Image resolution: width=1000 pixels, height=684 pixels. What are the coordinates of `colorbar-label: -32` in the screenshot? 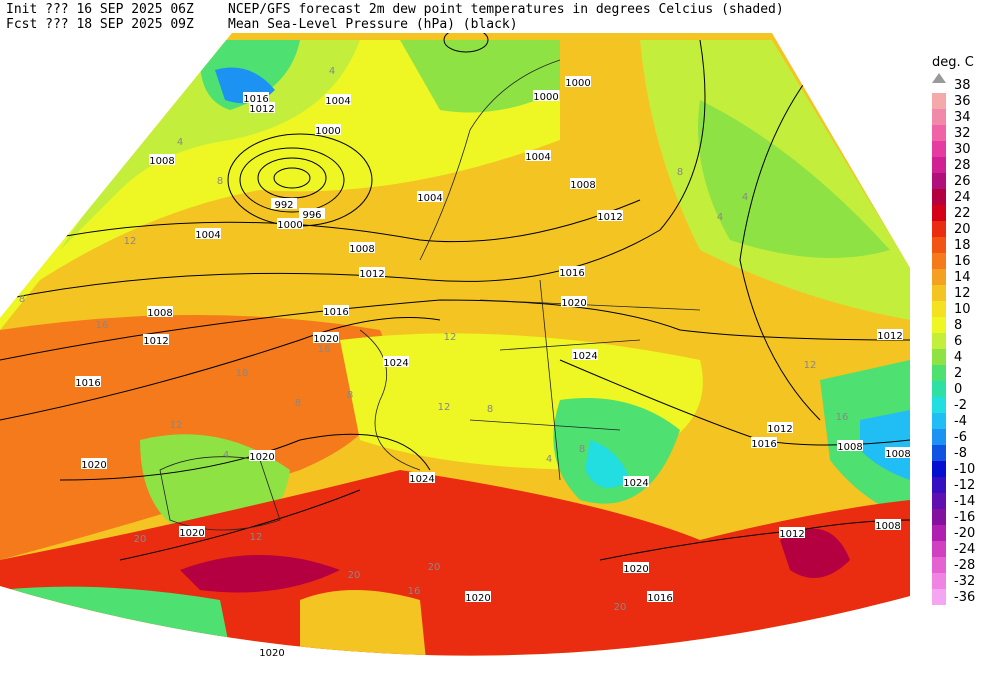 It's located at (964, 581).